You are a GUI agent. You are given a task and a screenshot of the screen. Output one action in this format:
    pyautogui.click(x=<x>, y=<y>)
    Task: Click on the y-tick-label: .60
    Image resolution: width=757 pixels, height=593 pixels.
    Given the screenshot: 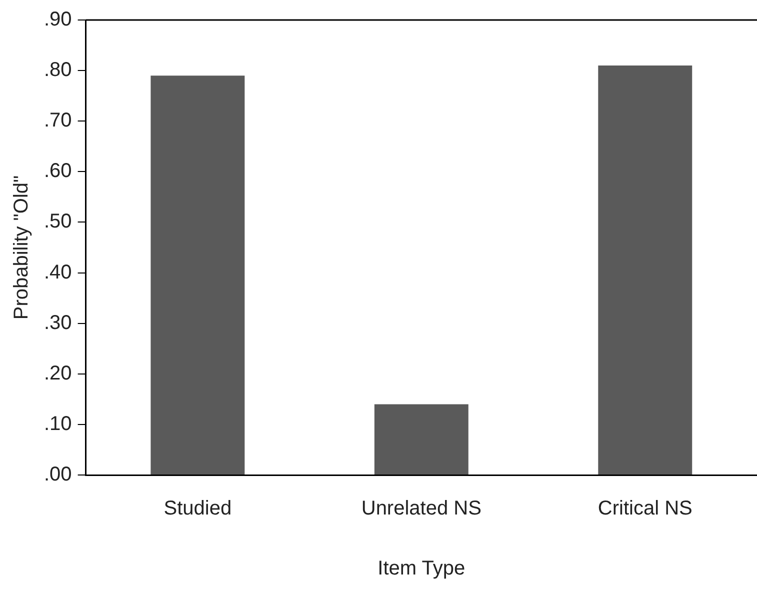 What is the action you would take?
    pyautogui.click(x=58, y=171)
    